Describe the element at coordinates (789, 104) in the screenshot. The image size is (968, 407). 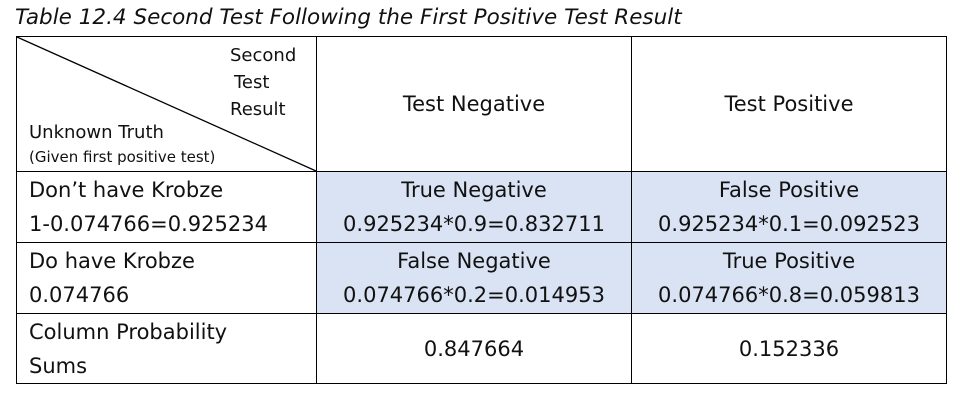
I see `column-header-test-positive: Test Positive` at that location.